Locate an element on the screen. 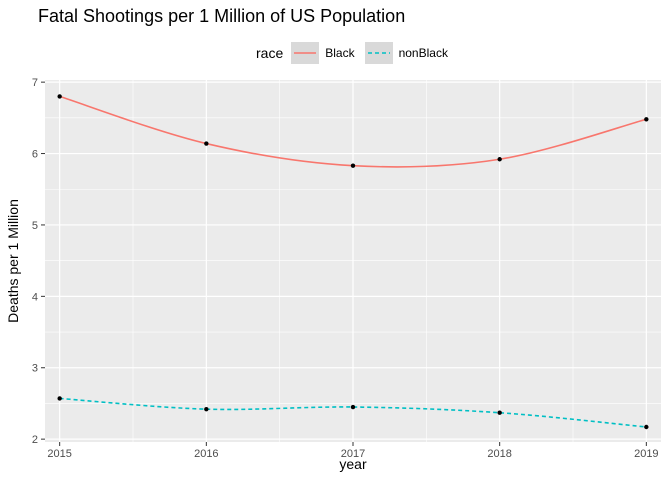 The image size is (672, 480). legend-key-nonblack is located at coordinates (378, 53).